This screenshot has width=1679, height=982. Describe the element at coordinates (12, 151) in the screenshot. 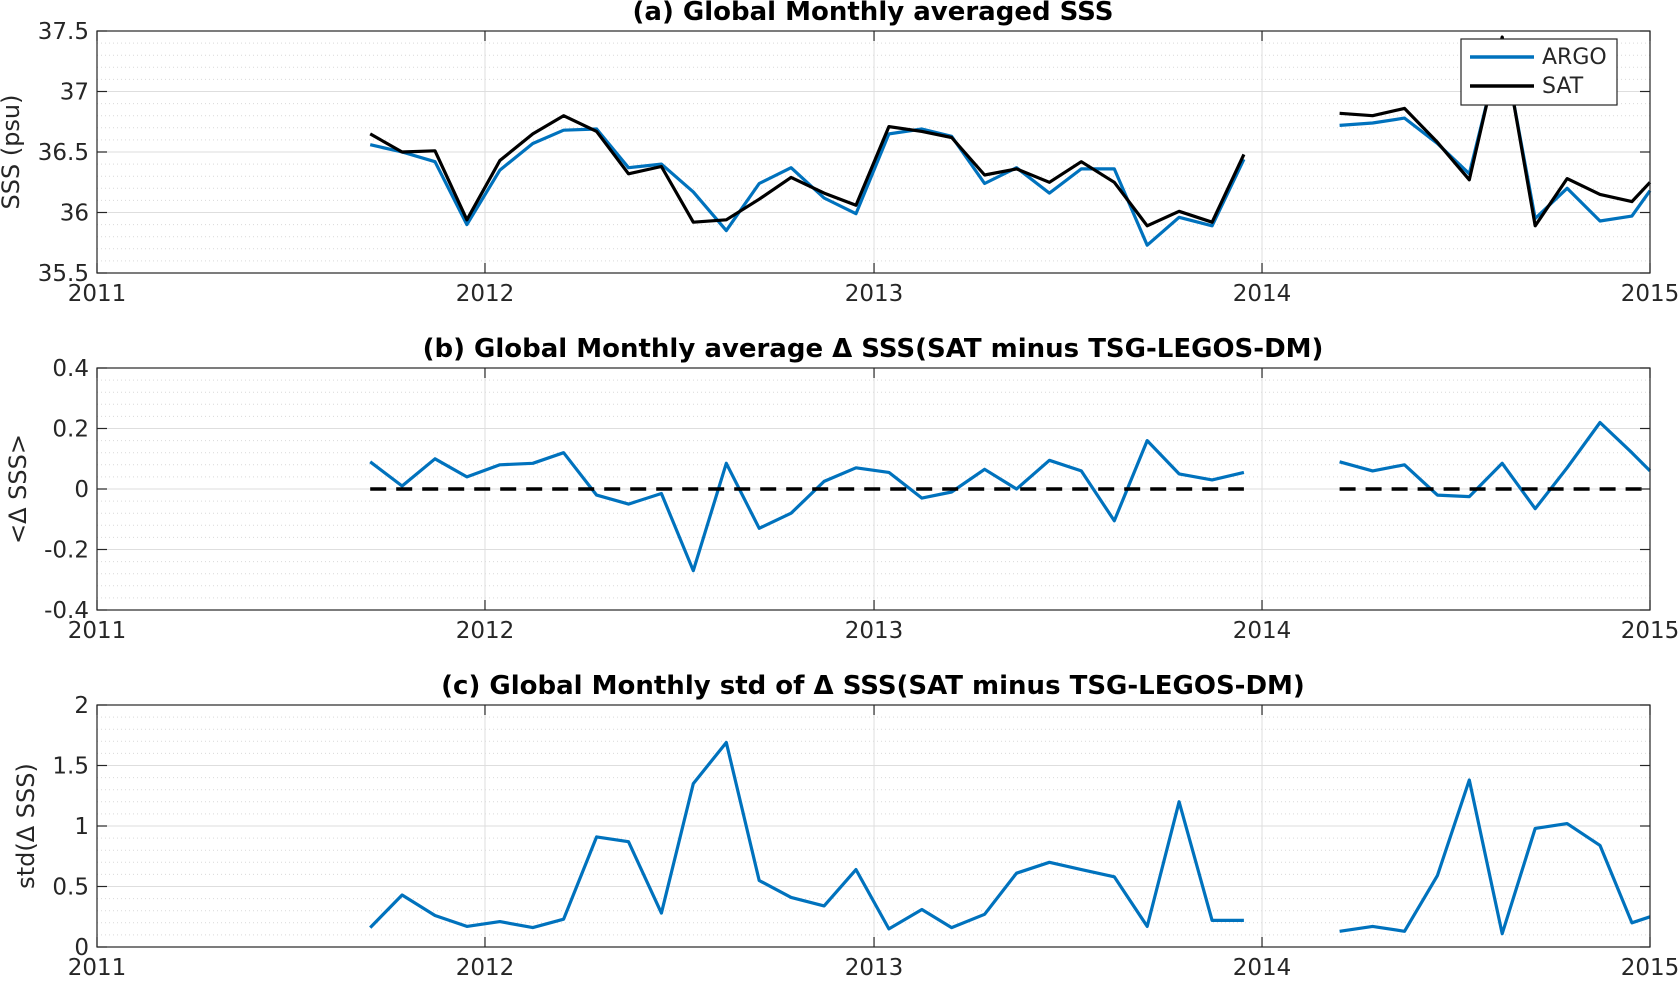

I see `y-axis-label-a: SSS (psu)` at that location.